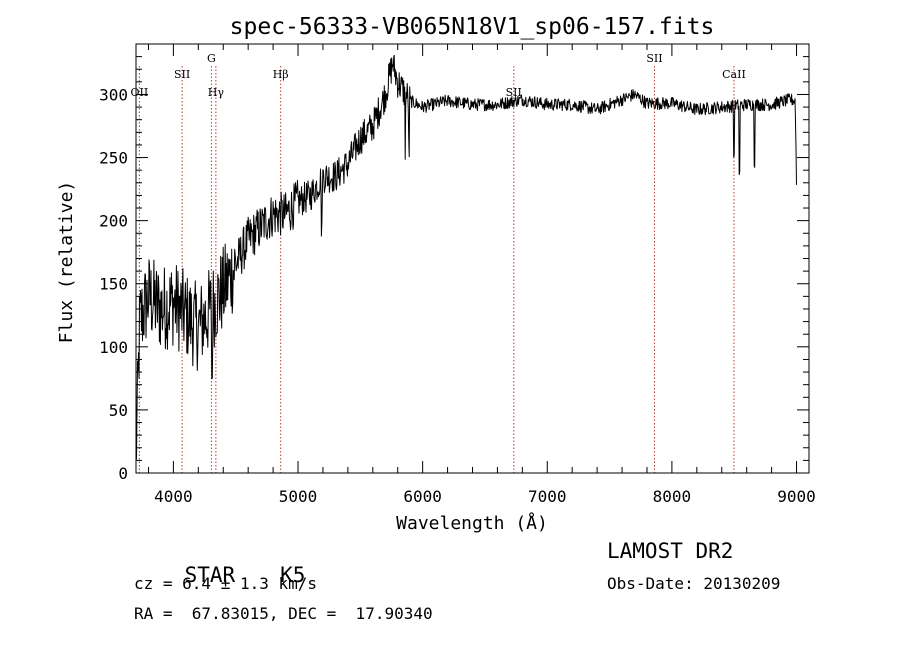 This screenshot has width=900, height=654. I want to click on coordinates-readout: RA = 67.83015, DEC = 17.90340, so click(283, 613).